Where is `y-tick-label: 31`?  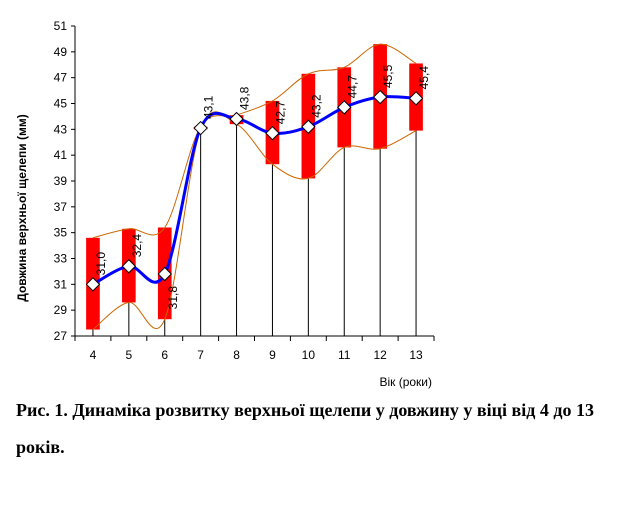 y-tick-label: 31 is located at coordinates (61, 284).